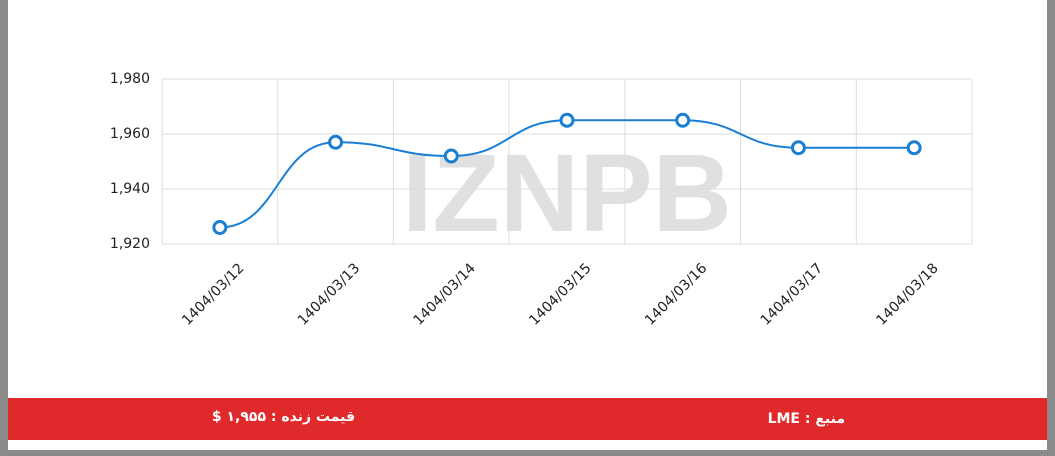 The image size is (1055, 456). I want to click on y-tick-label: 1,960, so click(130, 134).